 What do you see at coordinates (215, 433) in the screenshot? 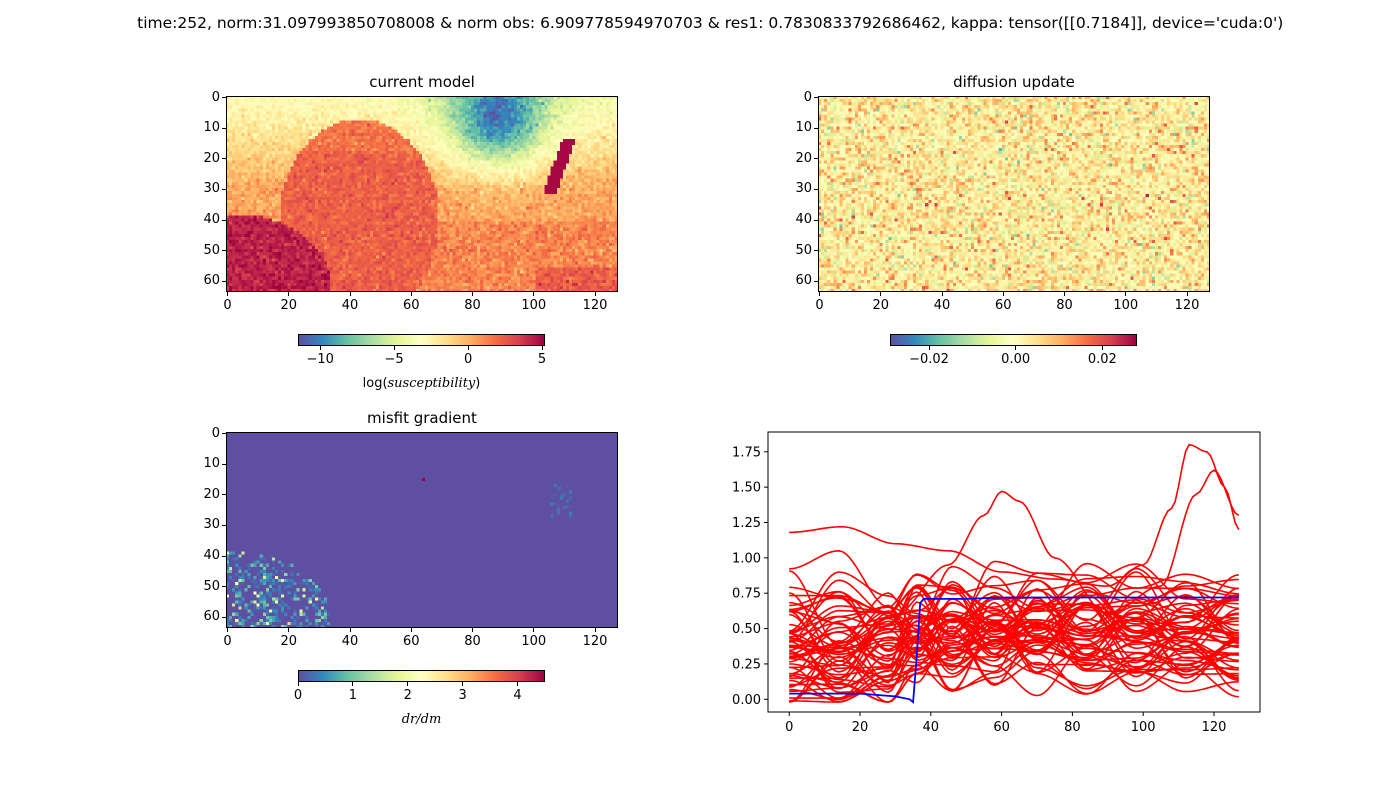
I see `misfit-gradient-ytick-label: 0` at bounding box center [215, 433].